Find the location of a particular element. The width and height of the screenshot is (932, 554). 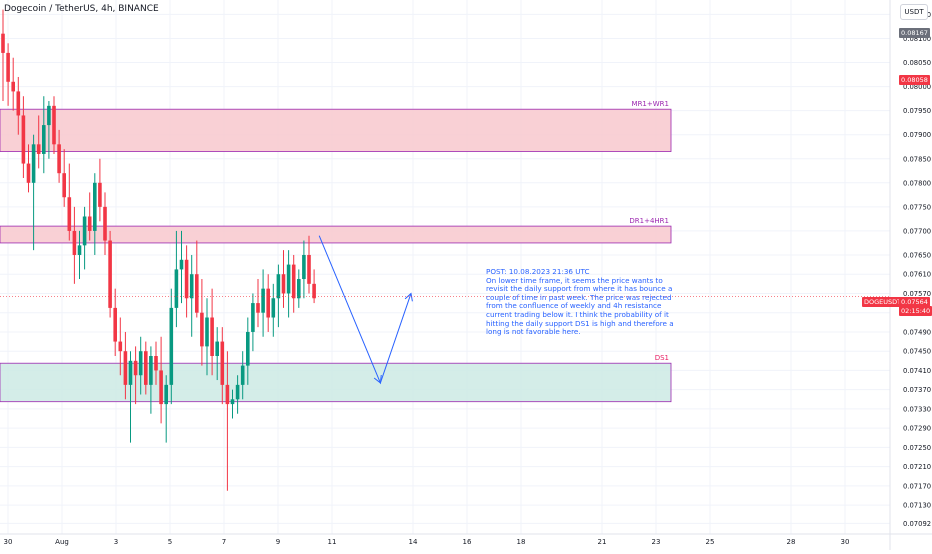

time-tick-label: 18 is located at coordinates (521, 542).